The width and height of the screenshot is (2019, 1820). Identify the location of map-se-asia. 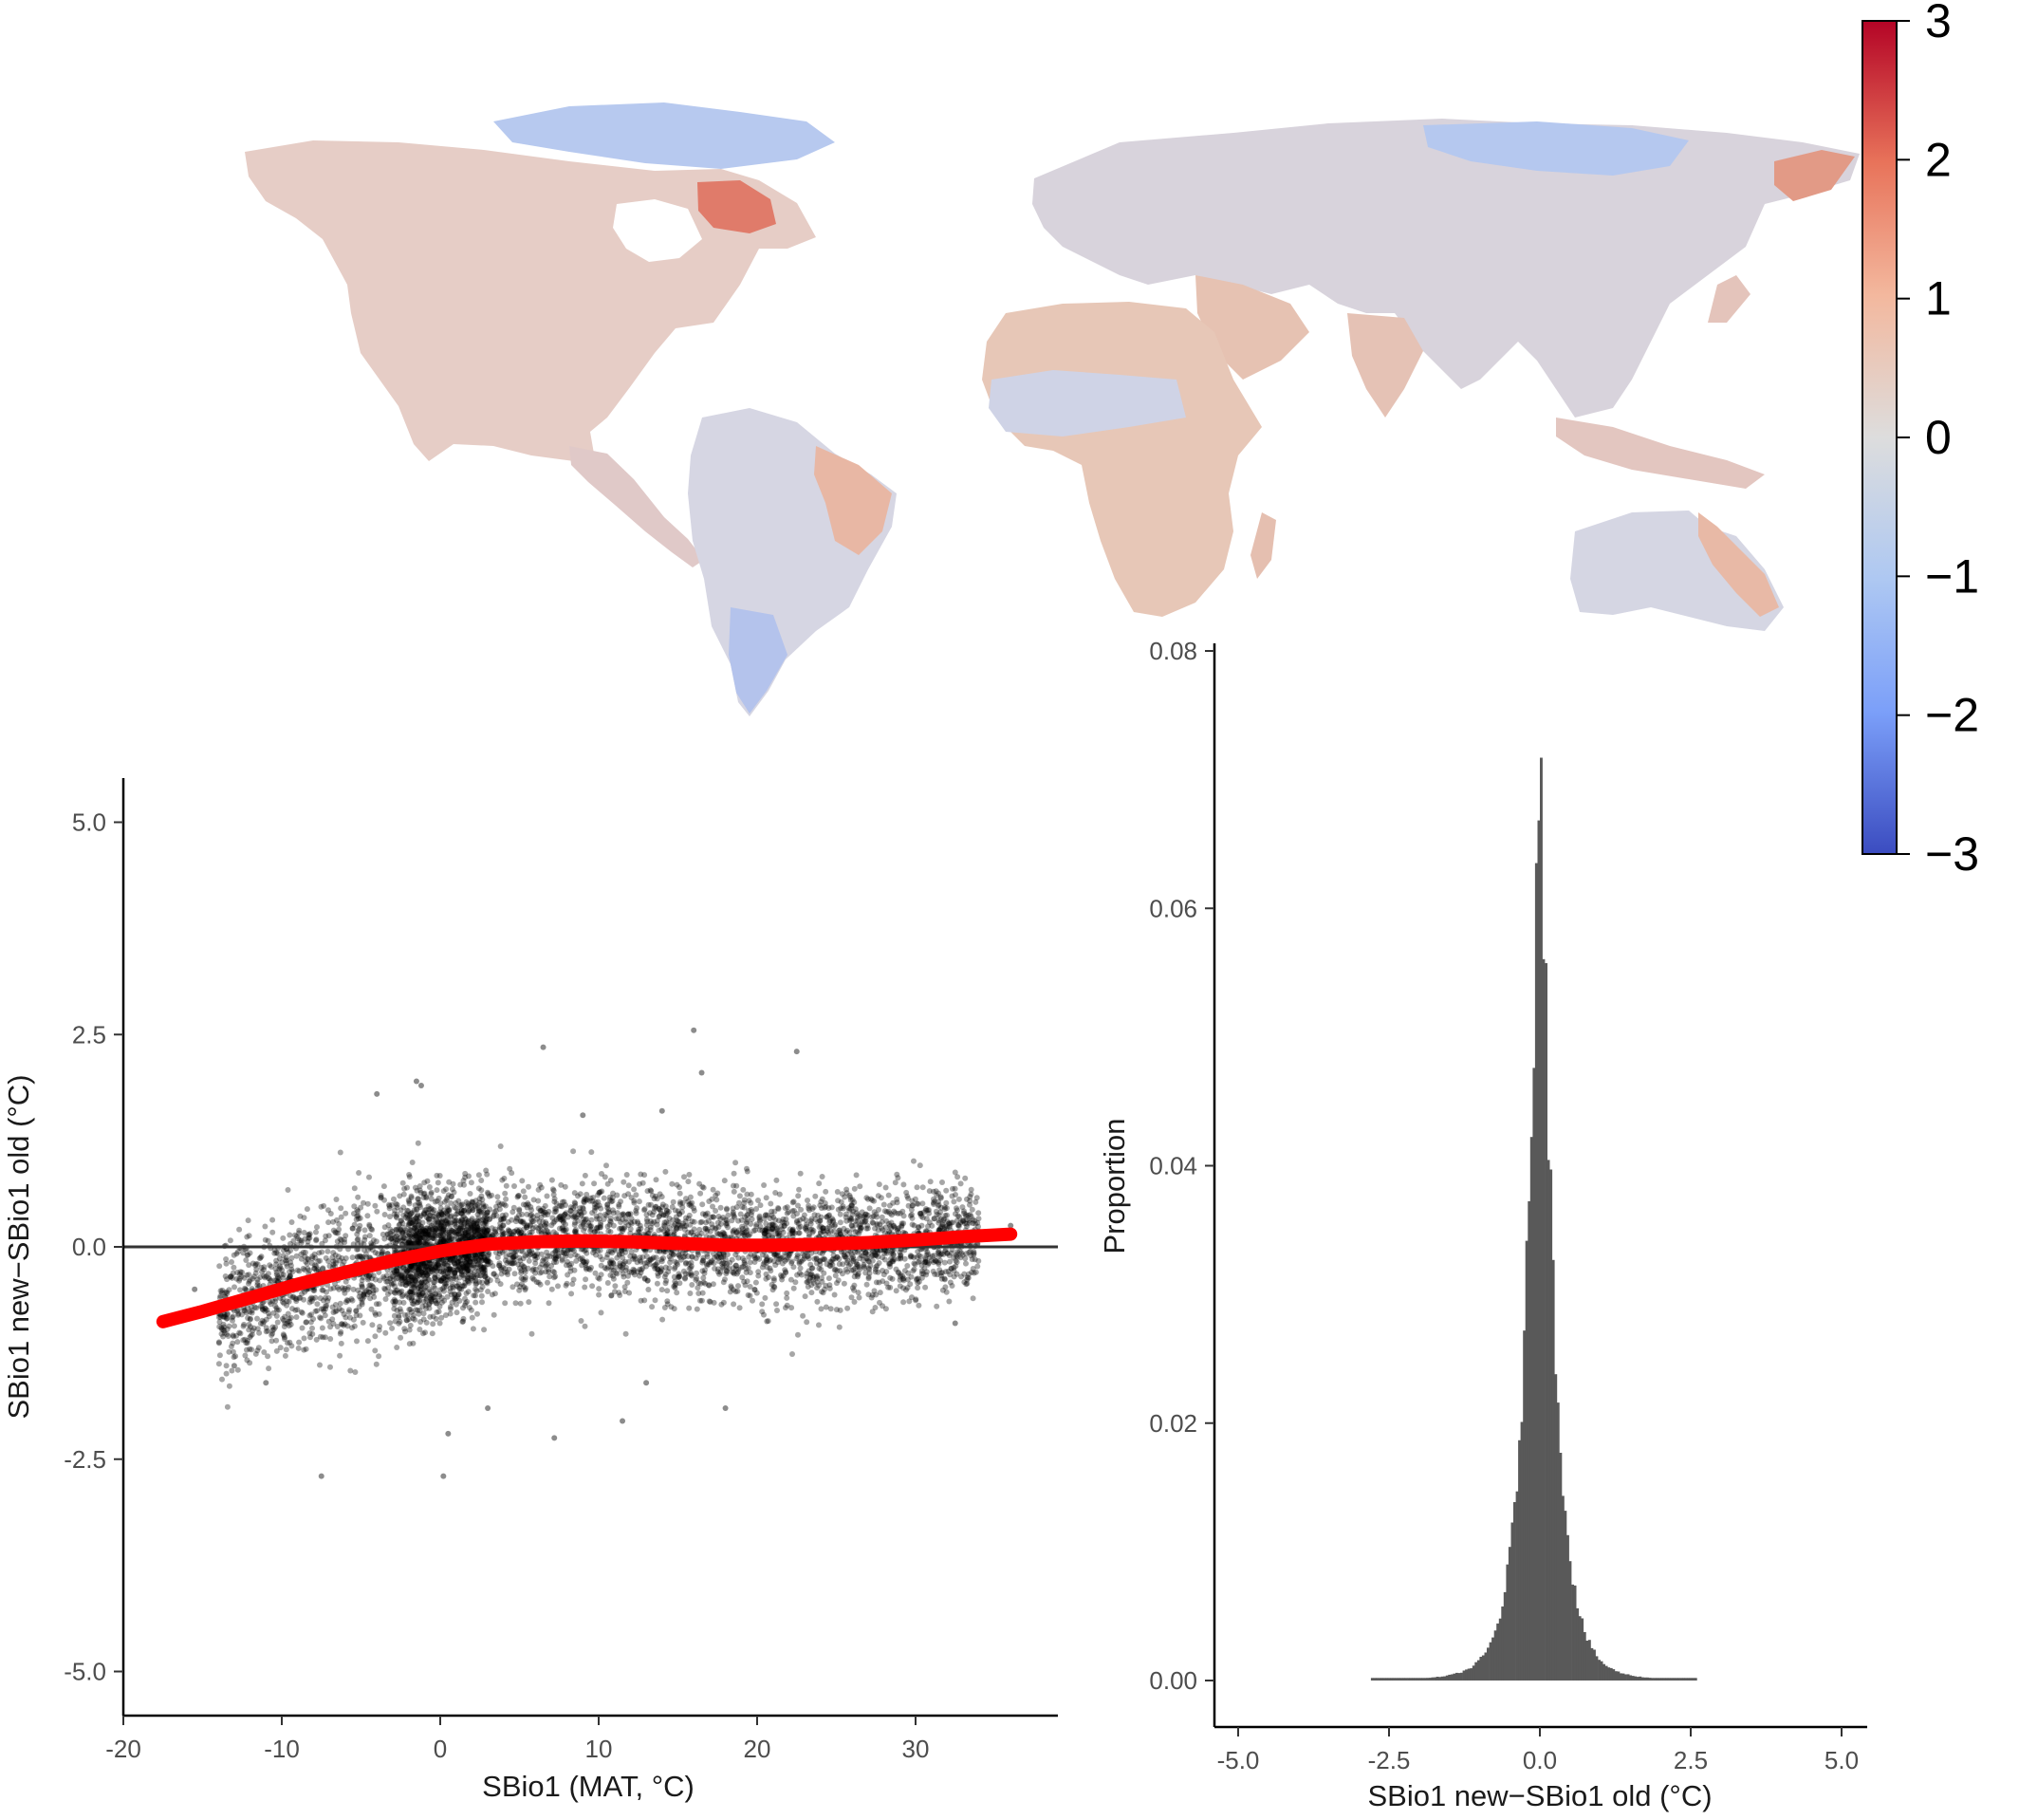
(1660, 453).